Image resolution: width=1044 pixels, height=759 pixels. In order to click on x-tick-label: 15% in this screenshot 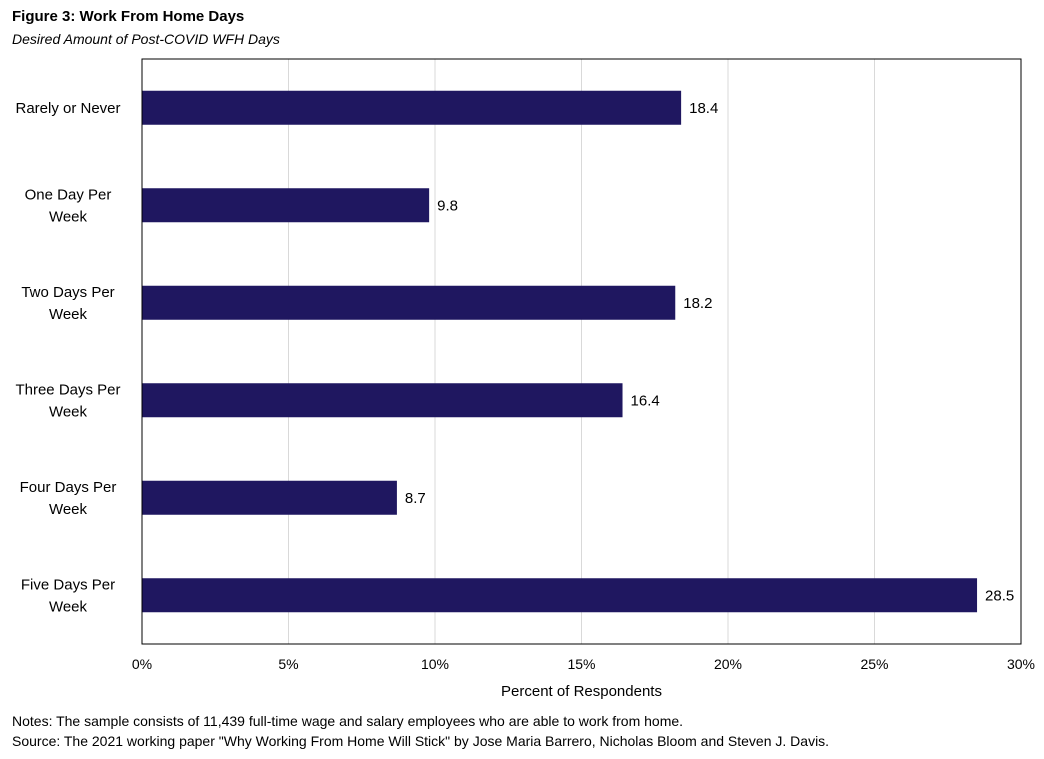, I will do `click(581, 664)`.